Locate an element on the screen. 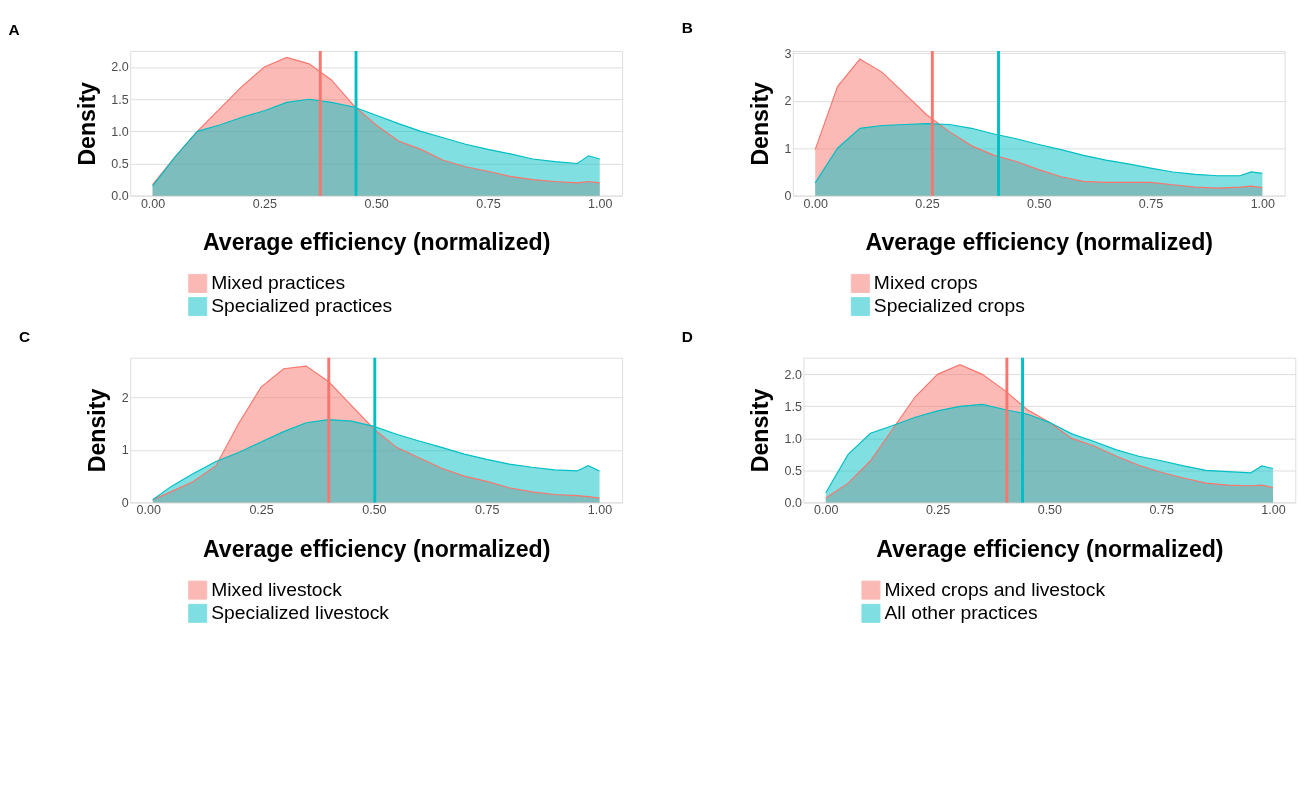  y-tick-label: 3 is located at coordinates (788, 53).